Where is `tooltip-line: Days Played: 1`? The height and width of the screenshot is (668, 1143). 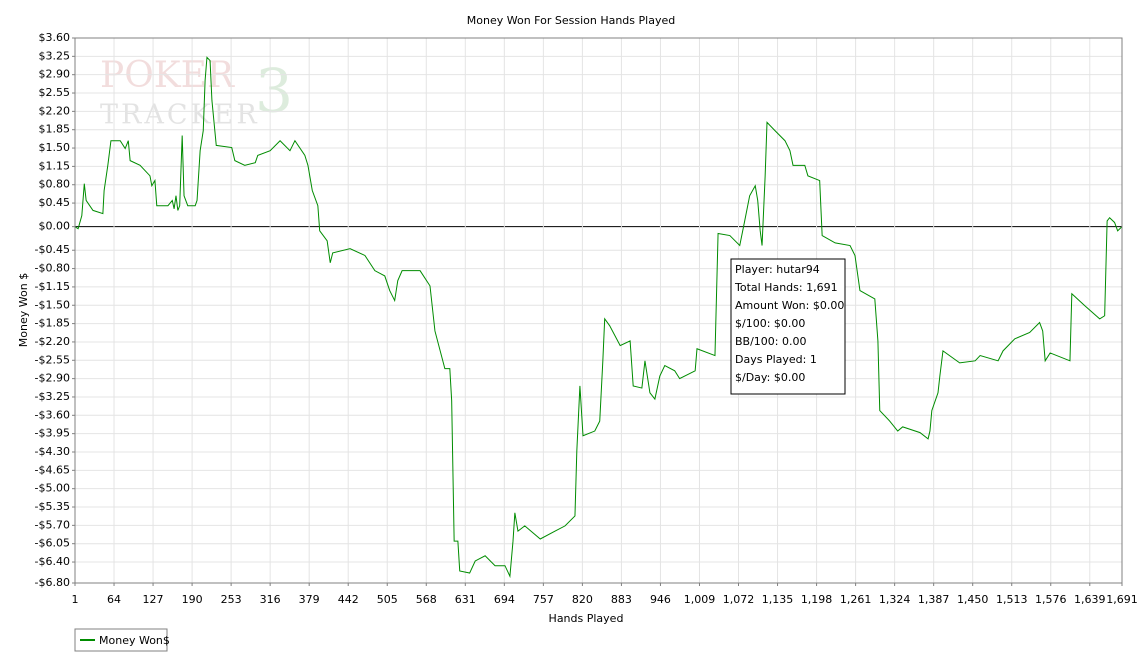 tooltip-line: Days Played: 1 is located at coordinates (776, 359).